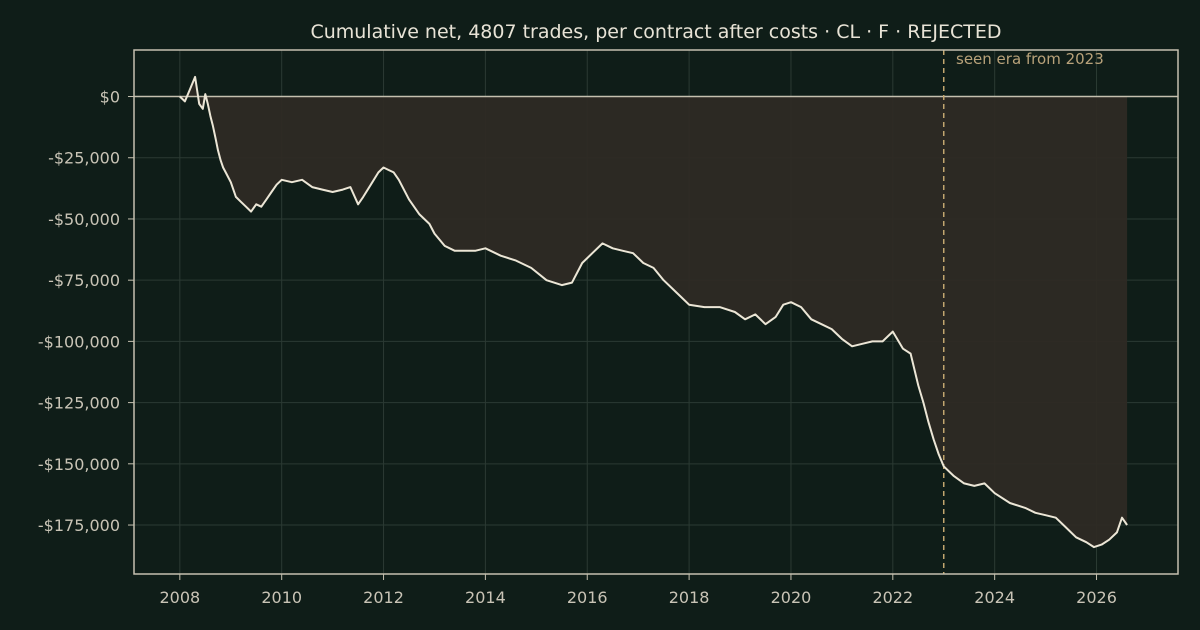 Image resolution: width=1200 pixels, height=630 pixels. I want to click on x-tick-label: 2010, so click(281, 597).